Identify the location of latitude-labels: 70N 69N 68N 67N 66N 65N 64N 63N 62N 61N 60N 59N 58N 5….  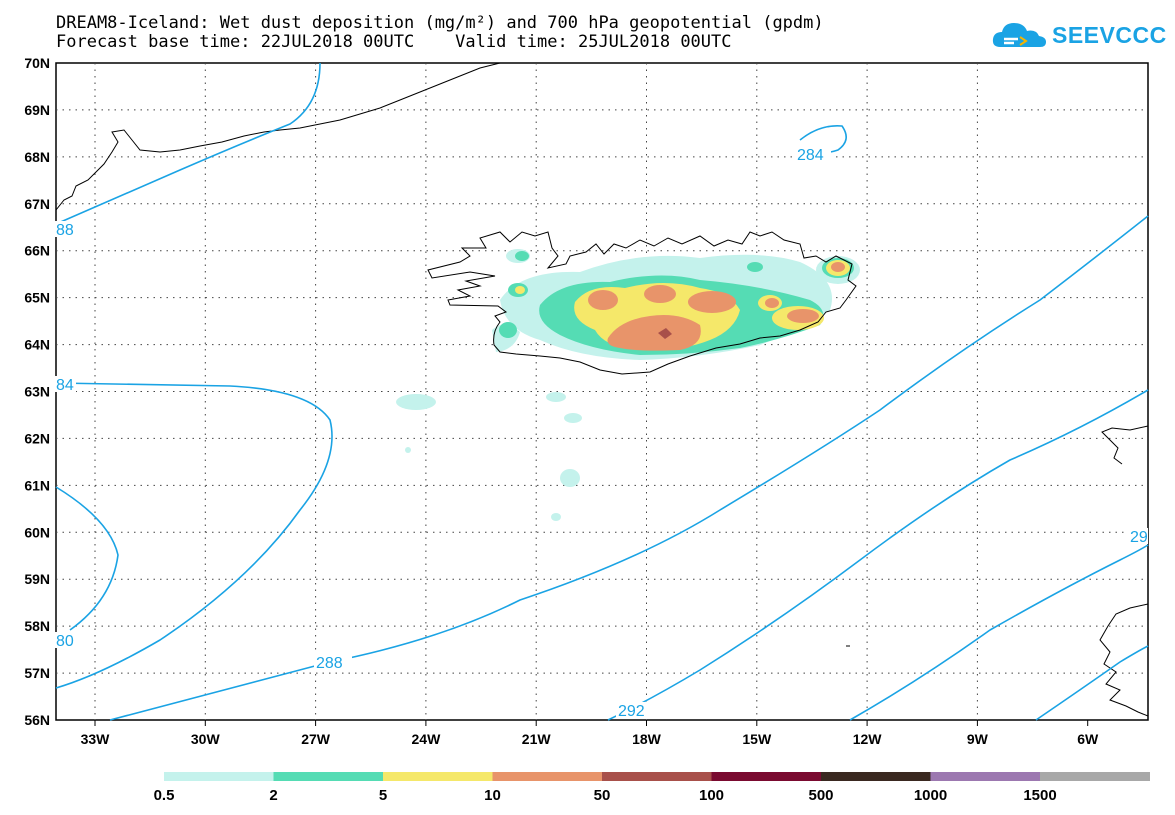
(37, 391).